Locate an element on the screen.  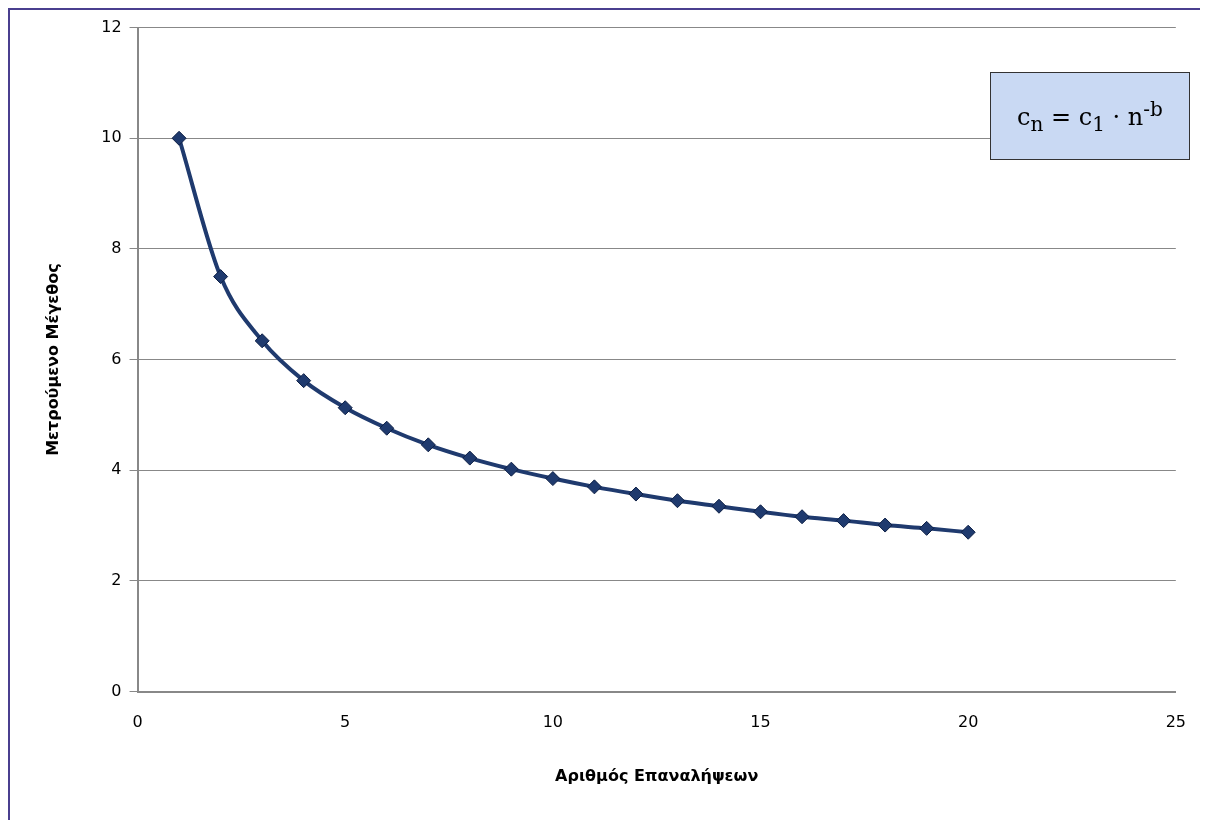
x-tick-label: 20 is located at coordinates (968, 722).